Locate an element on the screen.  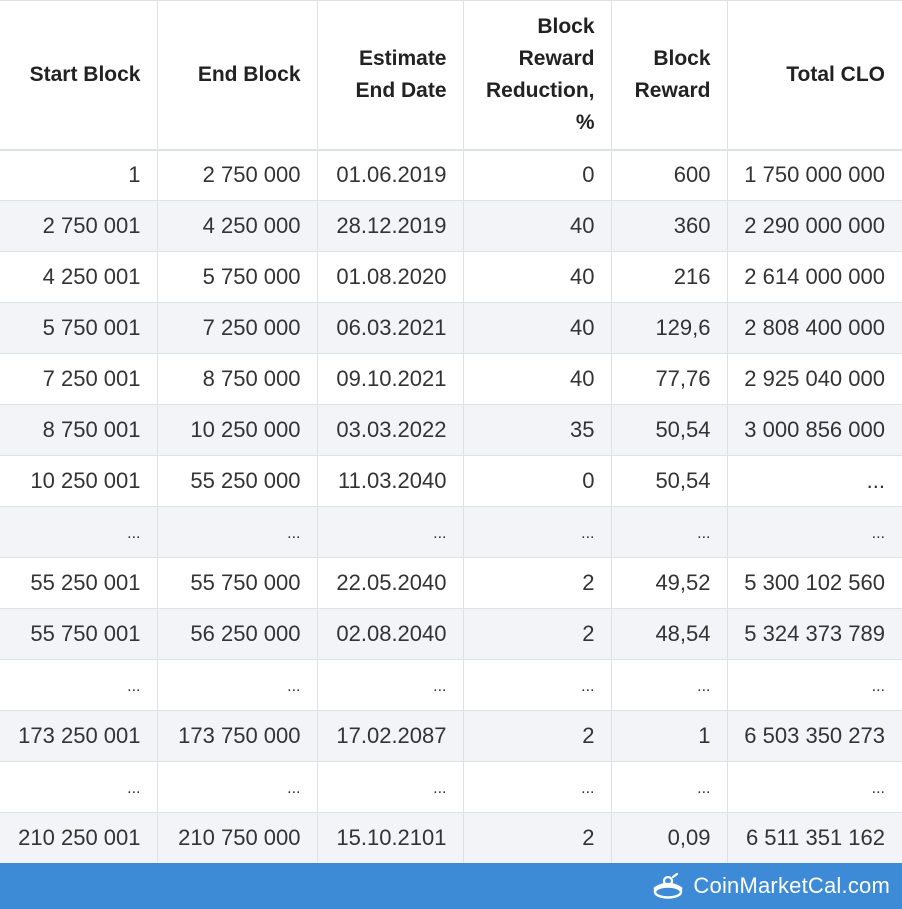
cell-total-clo: 5 300 102 560 is located at coordinates (814, 583).